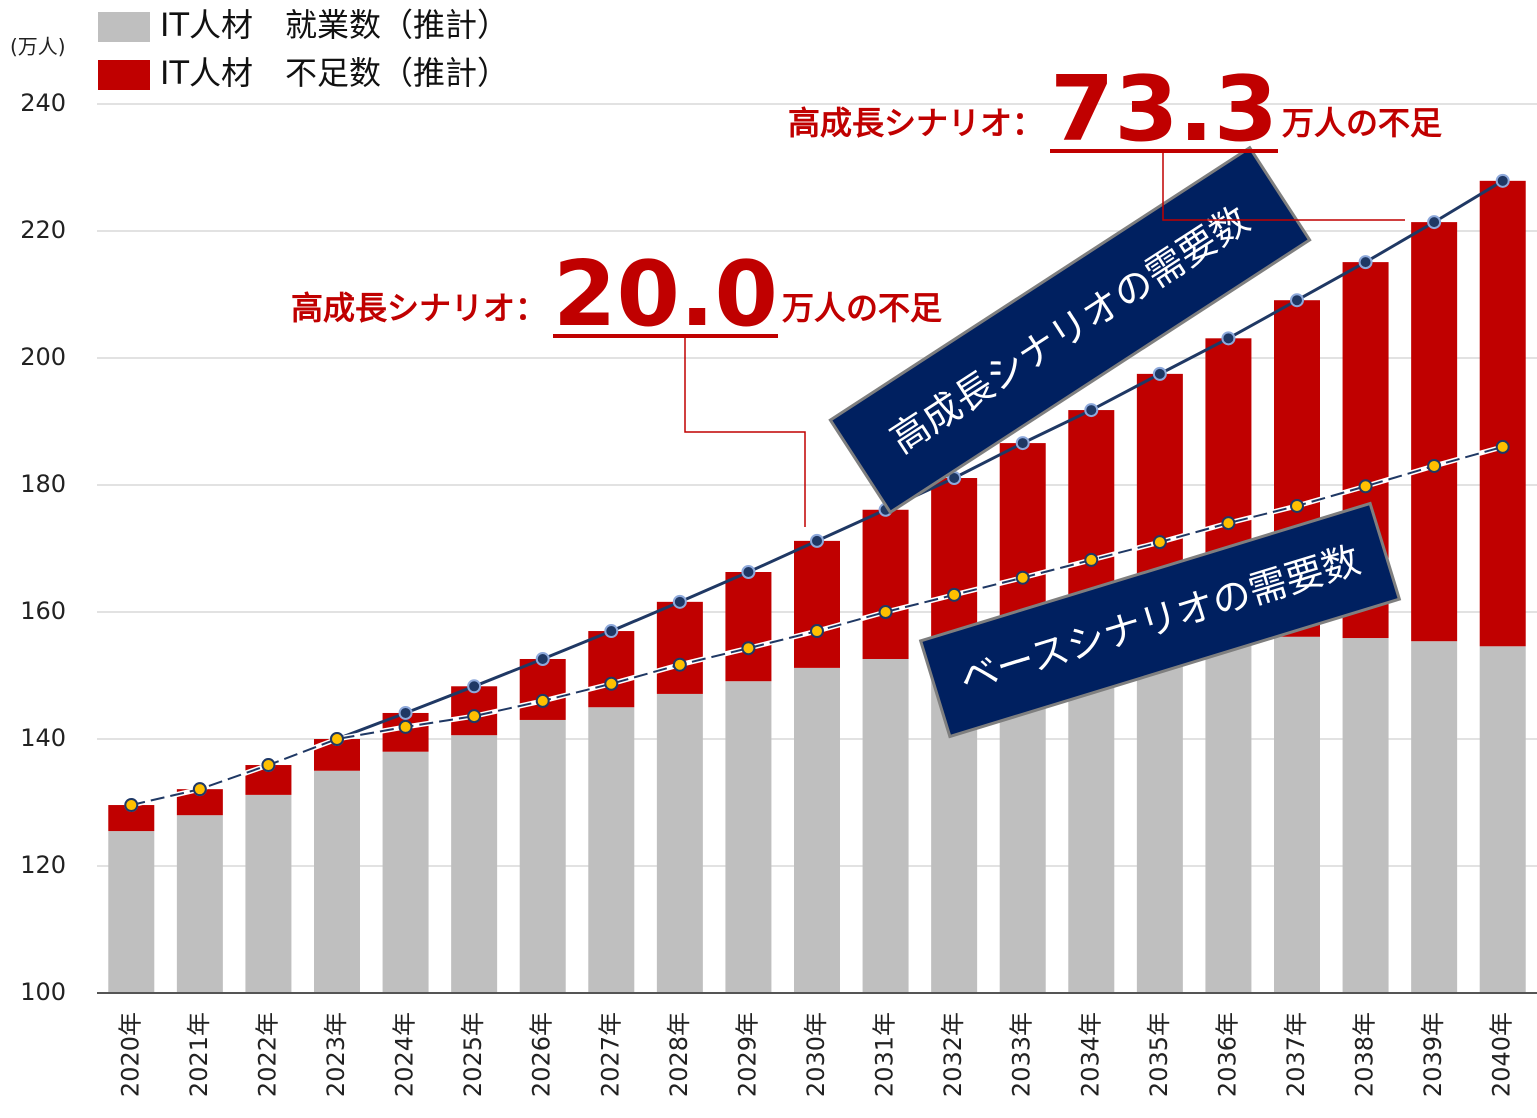 Image resolution: width=1537 pixels, height=1118 pixels. I want to click on x-tick-label: 2040年, so click(1502, 1054).